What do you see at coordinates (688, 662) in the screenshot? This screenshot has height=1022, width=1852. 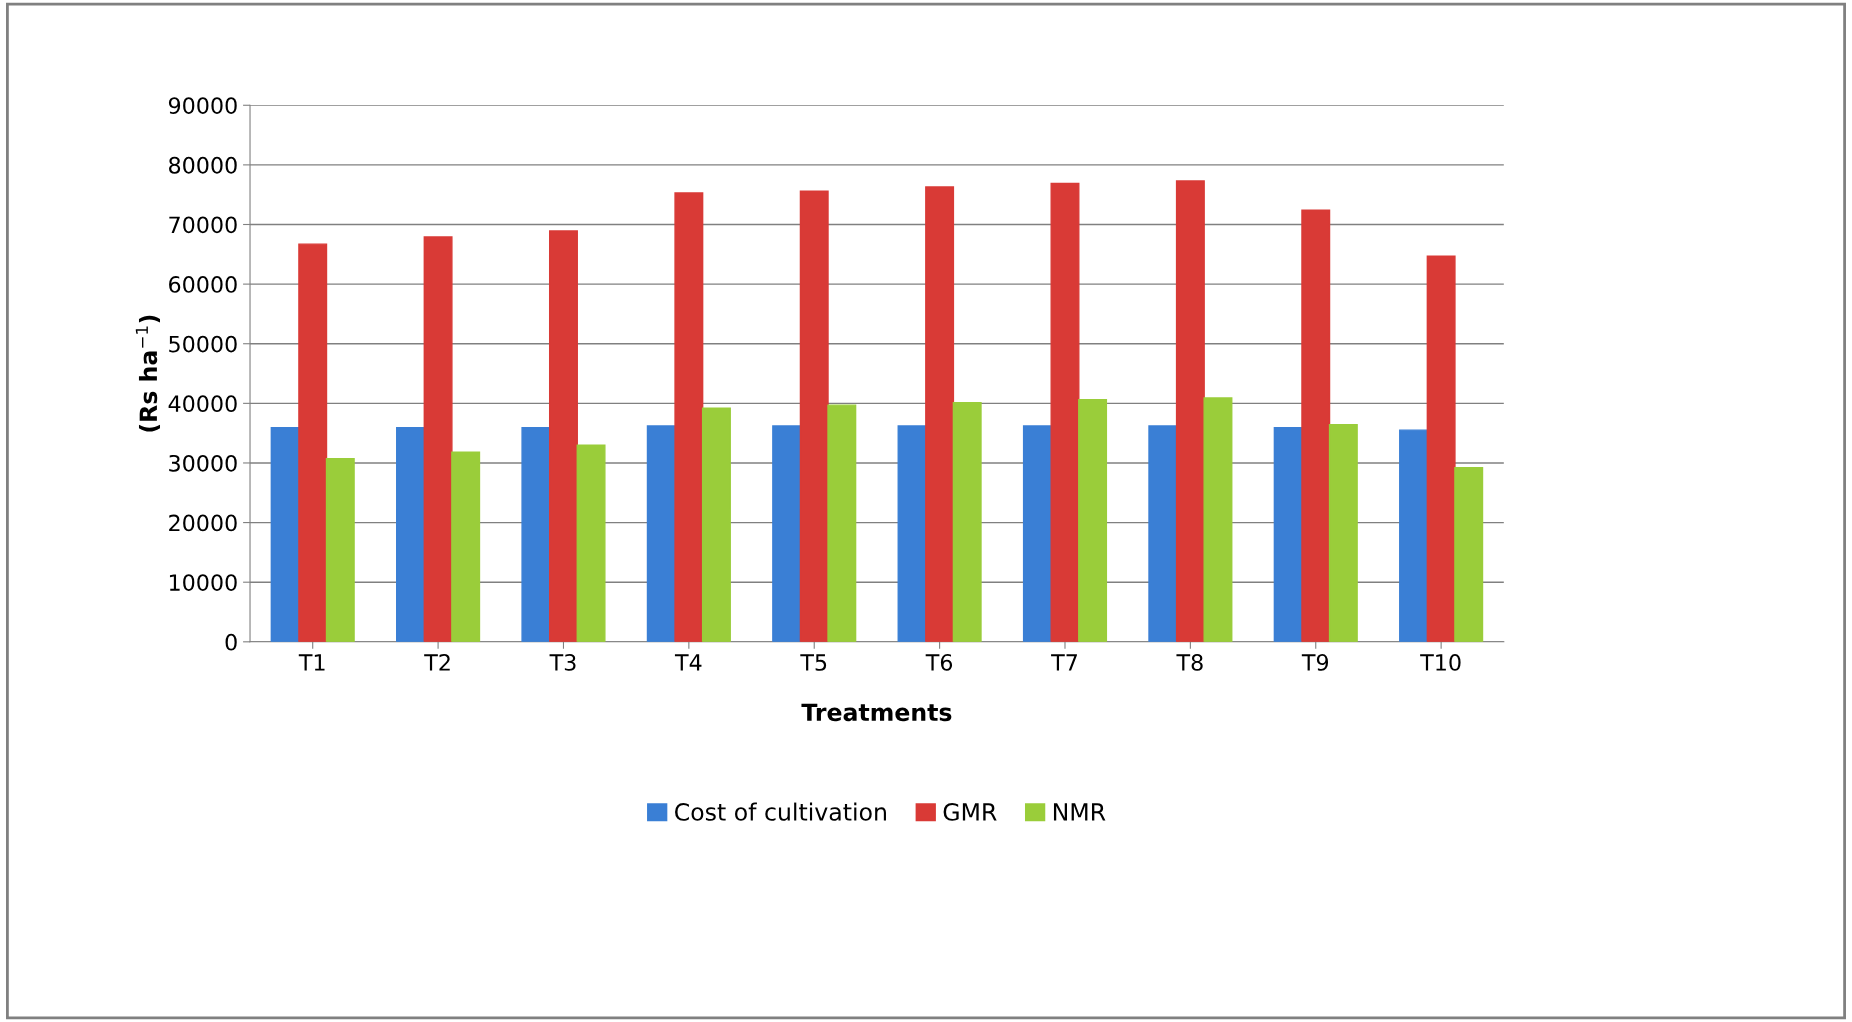 I see `x-tick-label: T4` at bounding box center [688, 662].